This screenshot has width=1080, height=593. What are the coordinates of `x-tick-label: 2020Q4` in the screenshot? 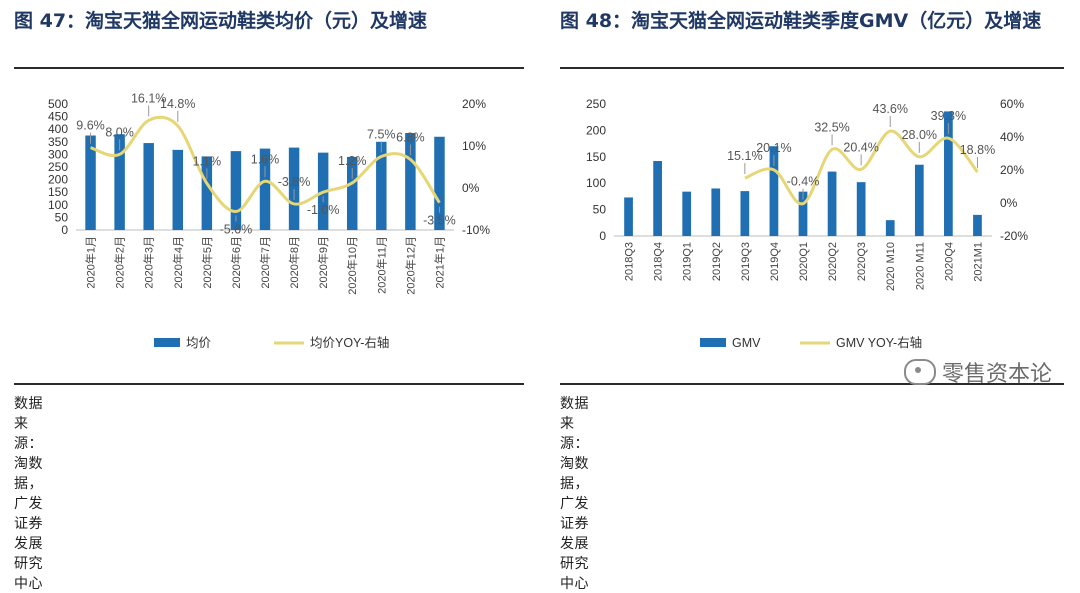 It's located at (949, 261).